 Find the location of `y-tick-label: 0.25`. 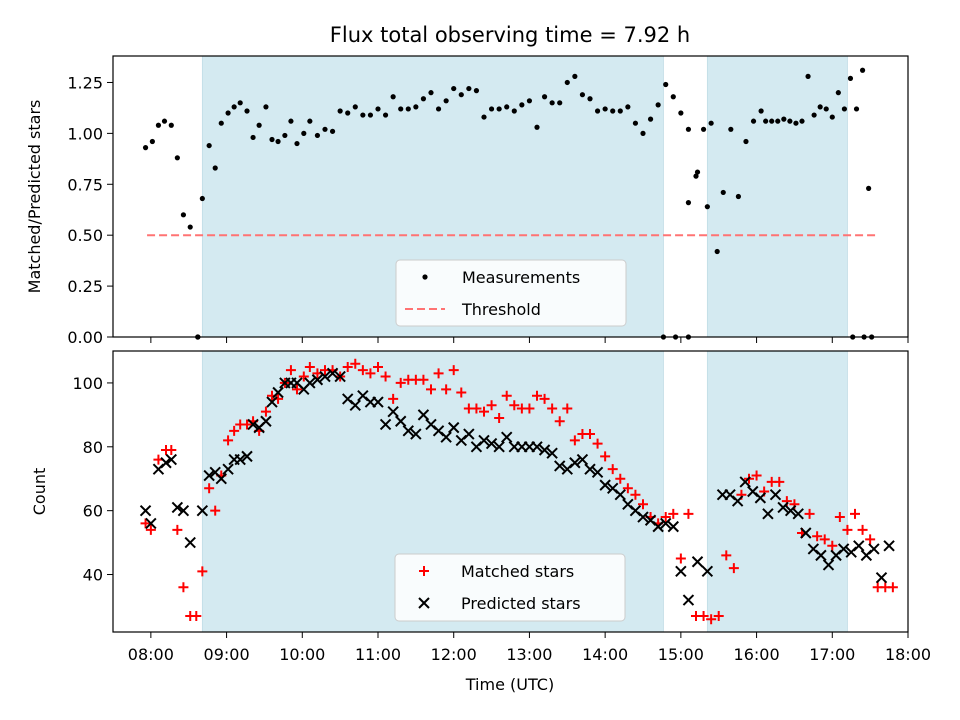

y-tick-label: 0.25 is located at coordinates (85, 286).